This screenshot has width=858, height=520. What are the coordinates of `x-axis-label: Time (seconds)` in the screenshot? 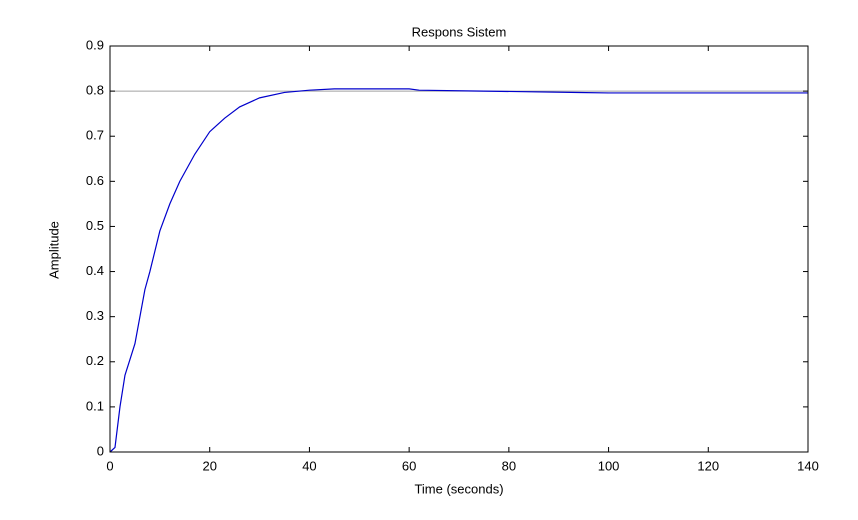 It's located at (458, 488).